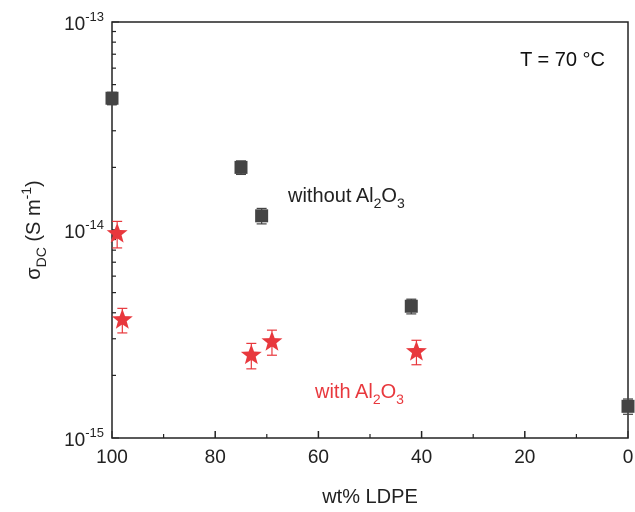  What do you see at coordinates (524, 457) in the screenshot?
I see `x-tick-label: 20` at bounding box center [524, 457].